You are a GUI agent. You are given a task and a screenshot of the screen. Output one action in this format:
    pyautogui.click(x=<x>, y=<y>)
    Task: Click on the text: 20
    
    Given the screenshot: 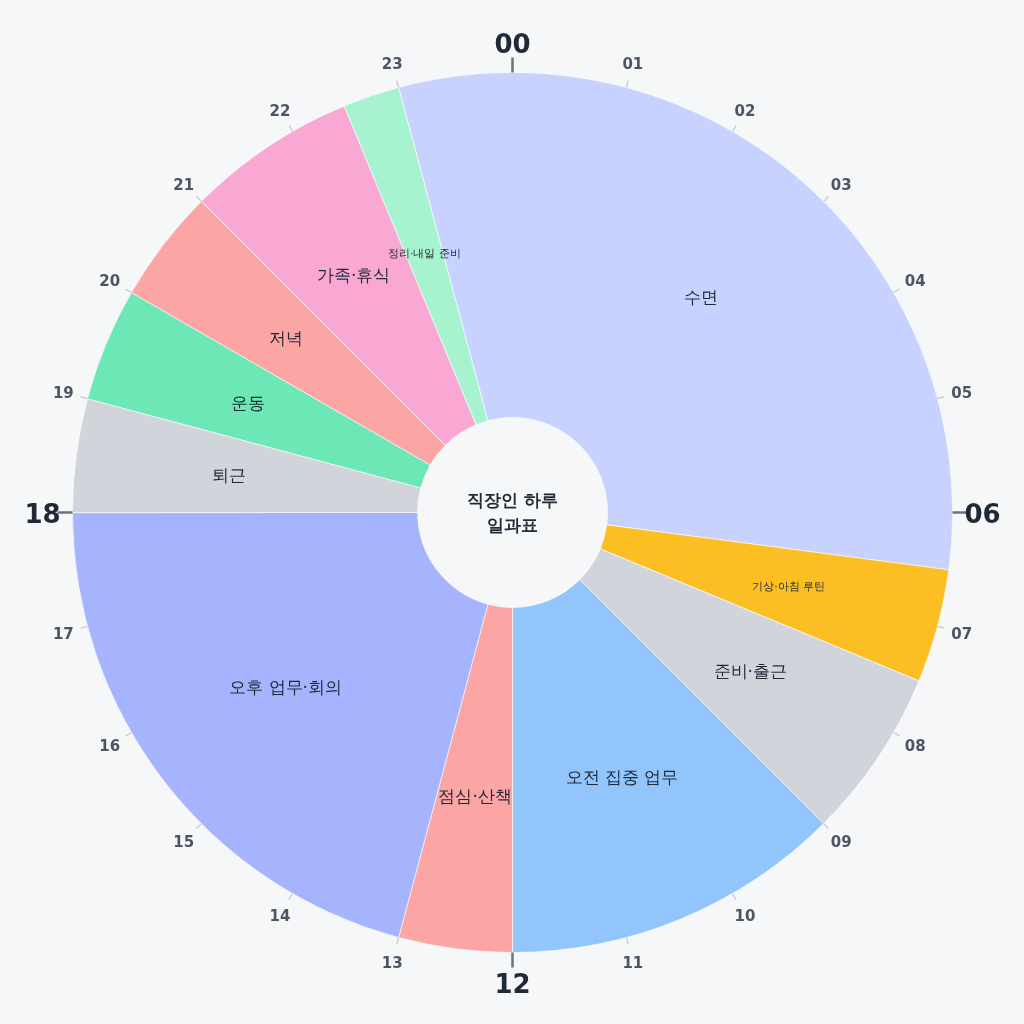 What is the action you would take?
    pyautogui.click(x=110, y=281)
    